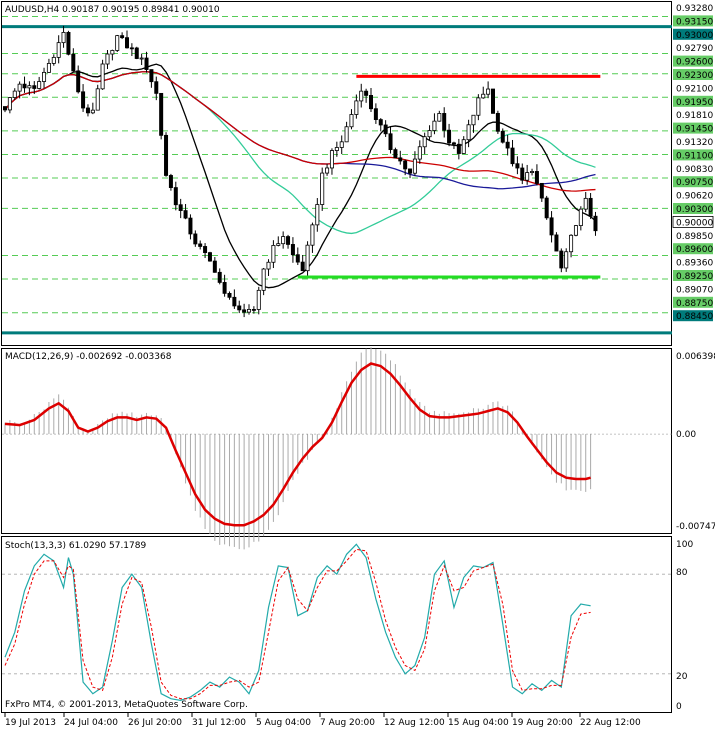 The height and width of the screenshot is (730, 715). Describe the element at coordinates (155, 723) in the screenshot. I see `time-label: 26 Jul 20:00` at that location.